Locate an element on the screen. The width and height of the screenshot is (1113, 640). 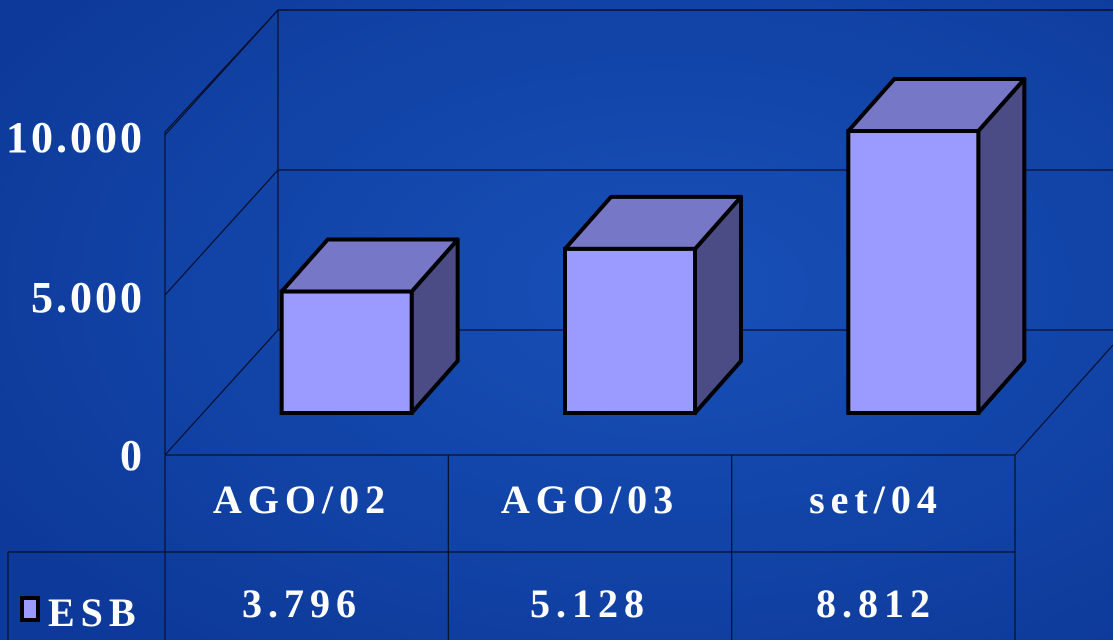
legend-label-esb: ESB is located at coordinates (95, 612).